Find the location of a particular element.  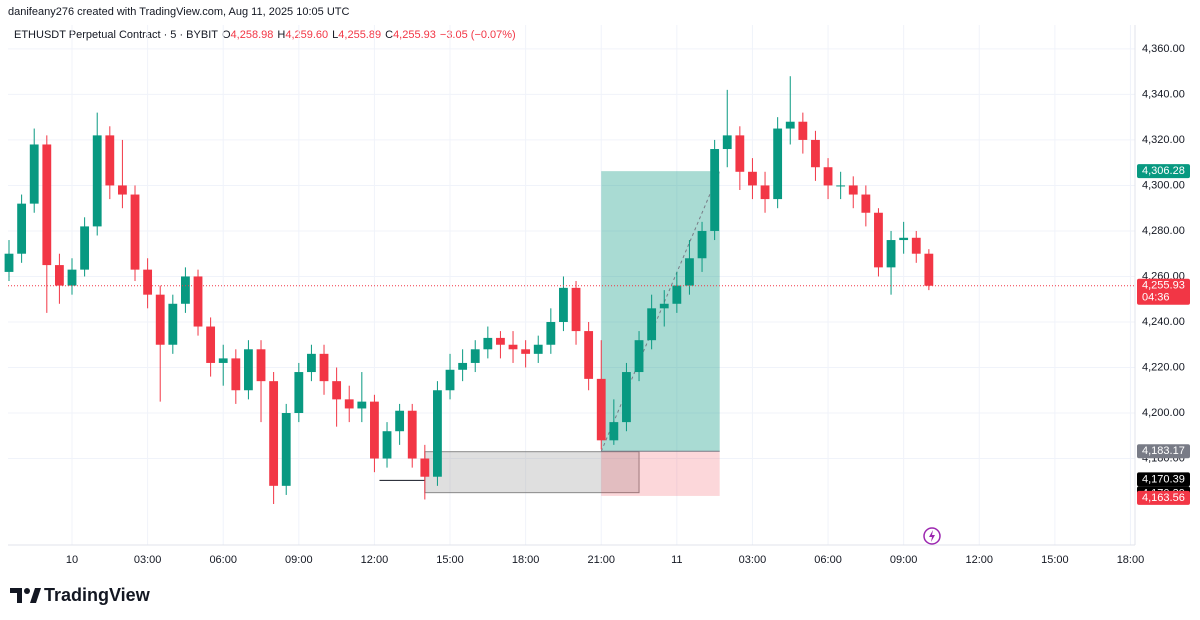

y-tick-label: 4,320.00 is located at coordinates (1163, 140).